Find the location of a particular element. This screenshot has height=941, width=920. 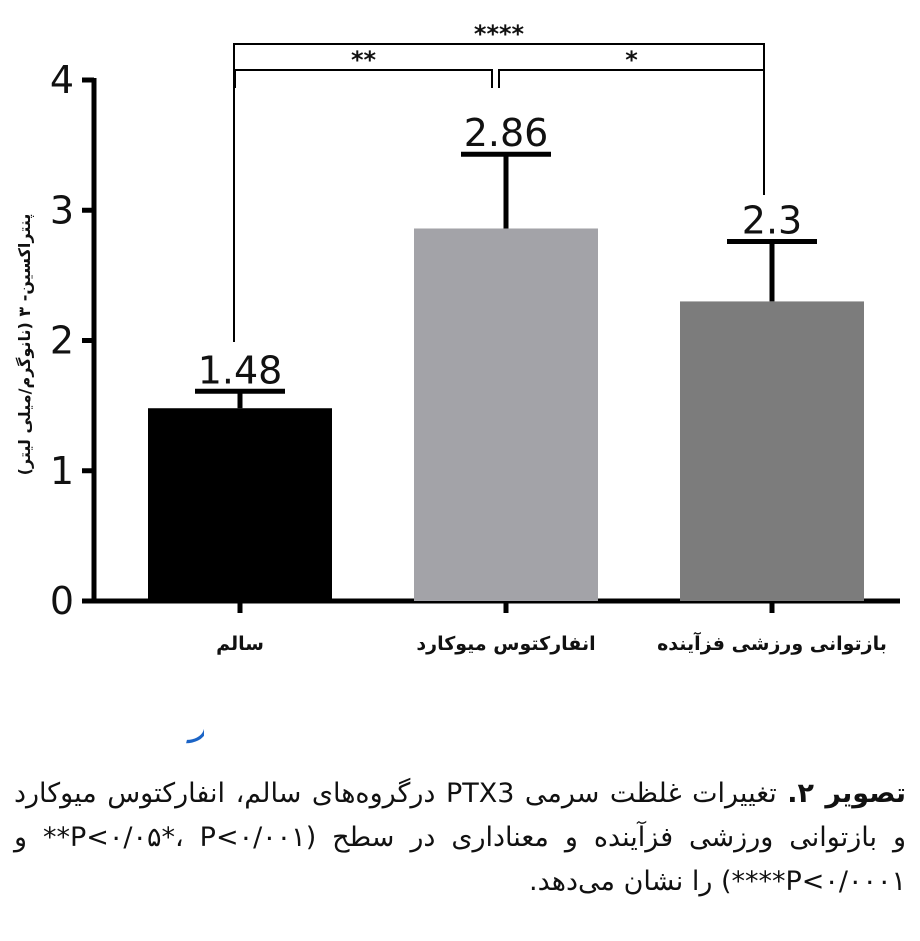

x-tick-label: انفارکتوس میوکارد is located at coordinates (505, 644).